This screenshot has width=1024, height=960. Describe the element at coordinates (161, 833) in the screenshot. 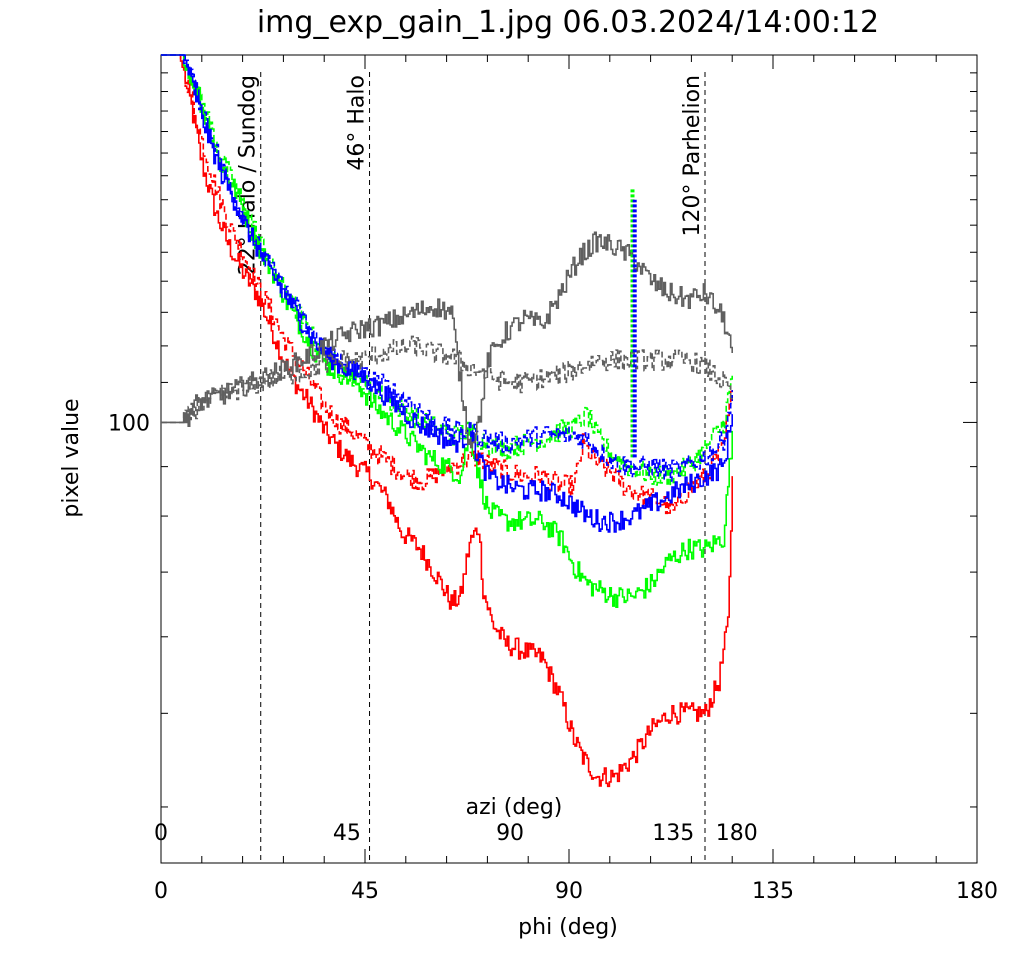

I see `azi-tick-label: 0` at that location.